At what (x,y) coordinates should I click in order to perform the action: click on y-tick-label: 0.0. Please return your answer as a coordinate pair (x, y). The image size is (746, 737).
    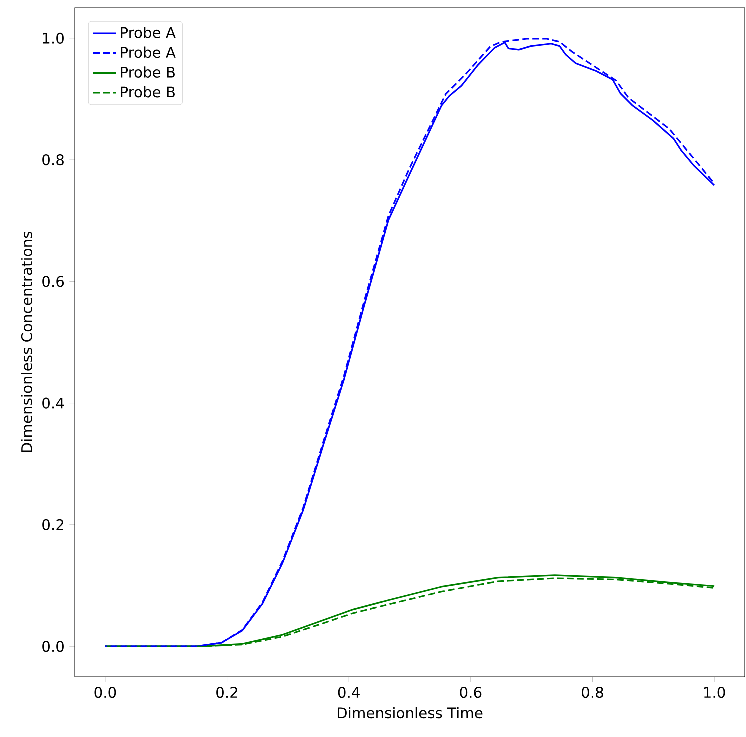
    Looking at the image, I should click on (53, 646).